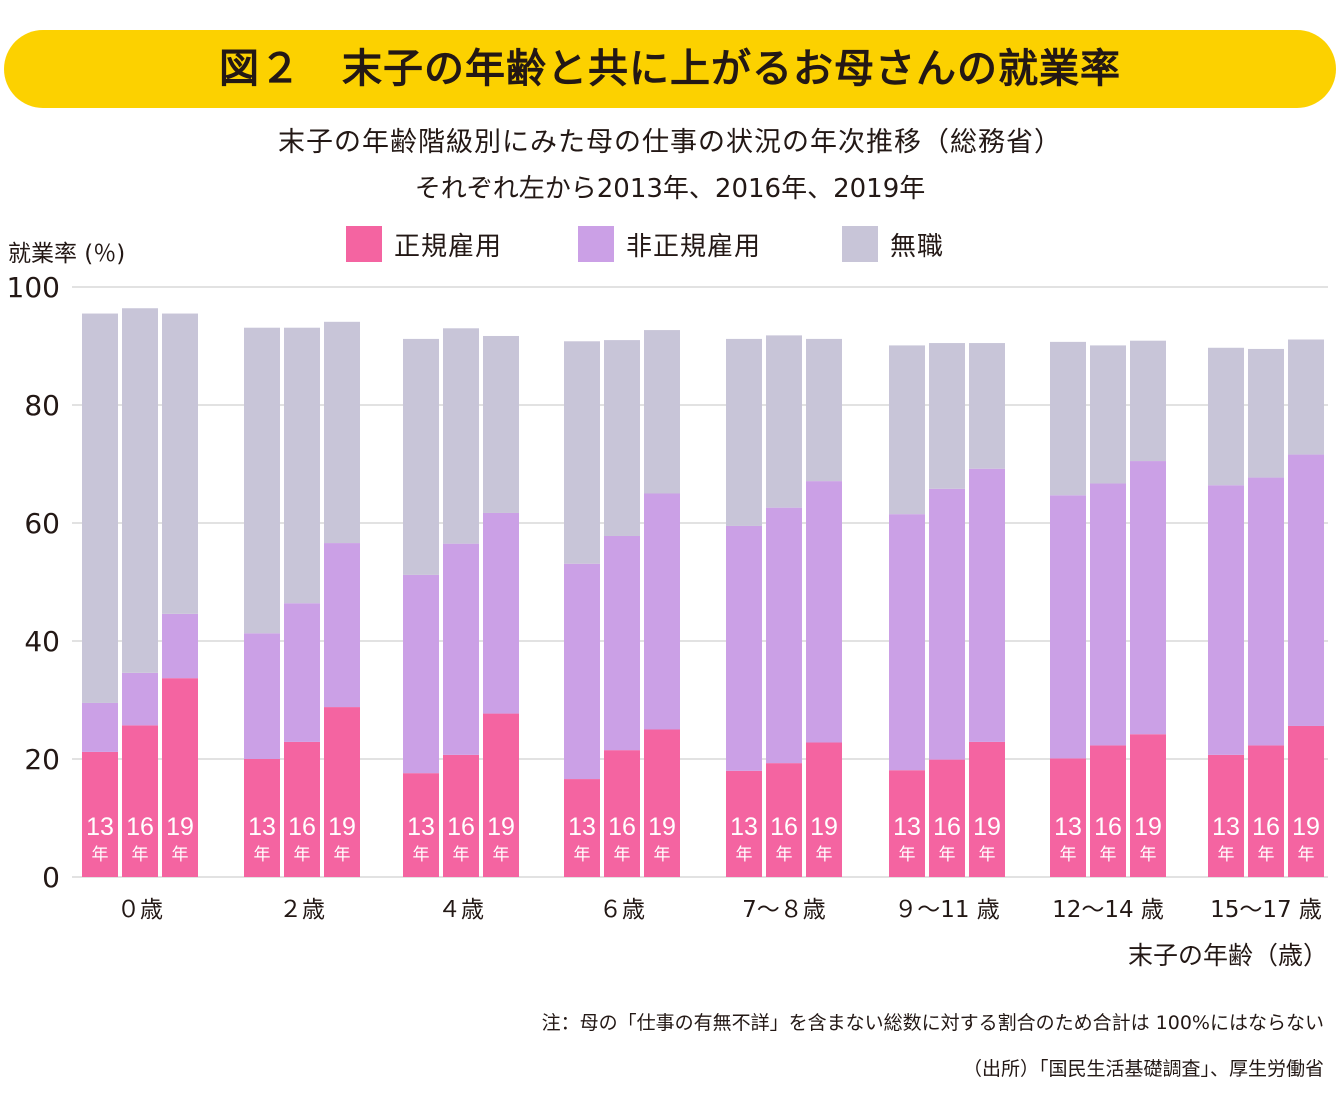  What do you see at coordinates (448, 246) in the screenshot?
I see `legend-label-regular: 正規雇用` at bounding box center [448, 246].